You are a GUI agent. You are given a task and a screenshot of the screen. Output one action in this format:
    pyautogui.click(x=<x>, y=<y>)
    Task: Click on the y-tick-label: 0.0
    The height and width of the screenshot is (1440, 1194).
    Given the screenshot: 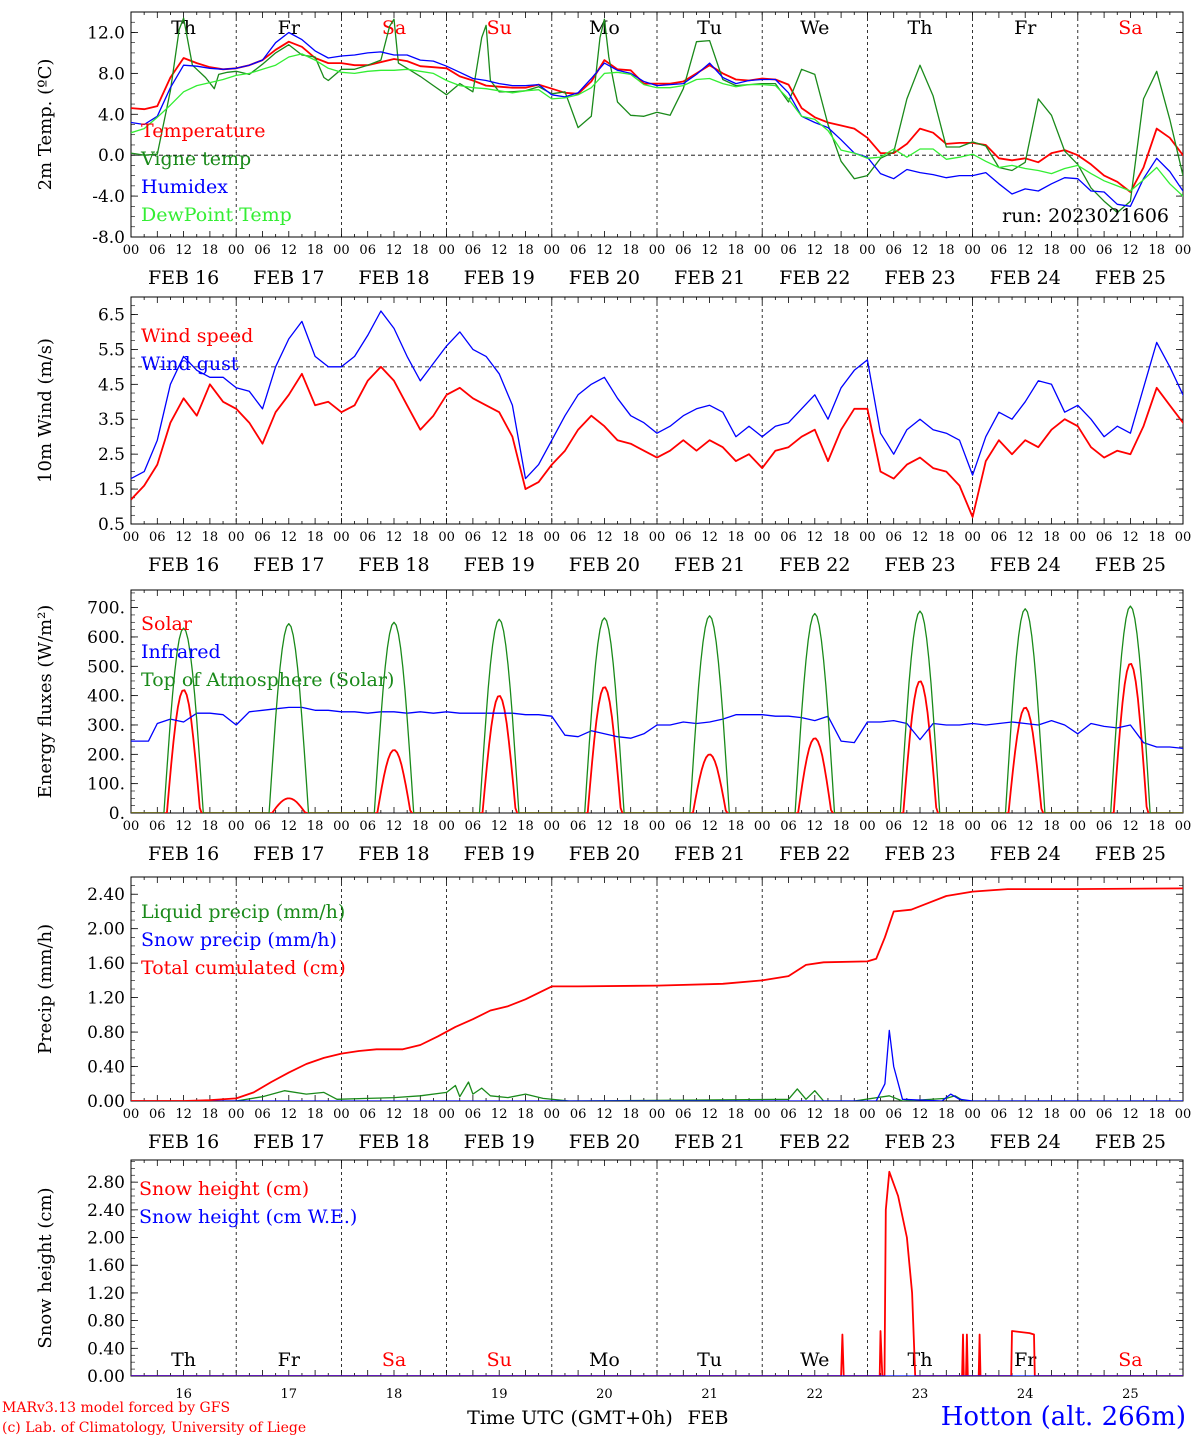 What is the action you would take?
    pyautogui.click(x=111, y=156)
    